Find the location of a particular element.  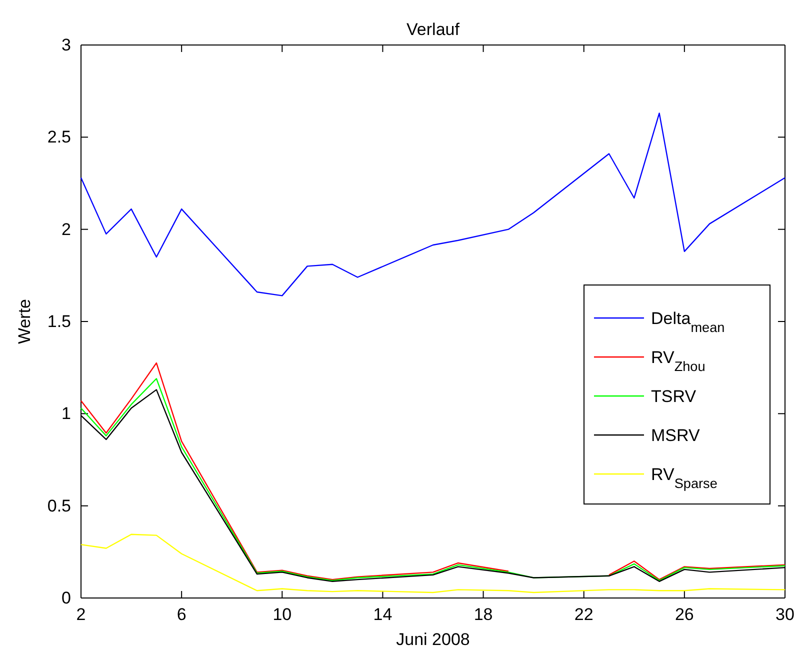

y-tick-label: 1 is located at coordinates (66, 414).